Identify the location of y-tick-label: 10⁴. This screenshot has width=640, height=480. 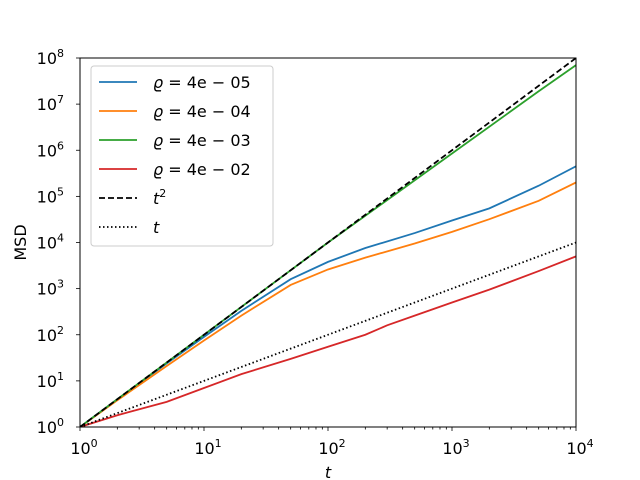
(50, 242).